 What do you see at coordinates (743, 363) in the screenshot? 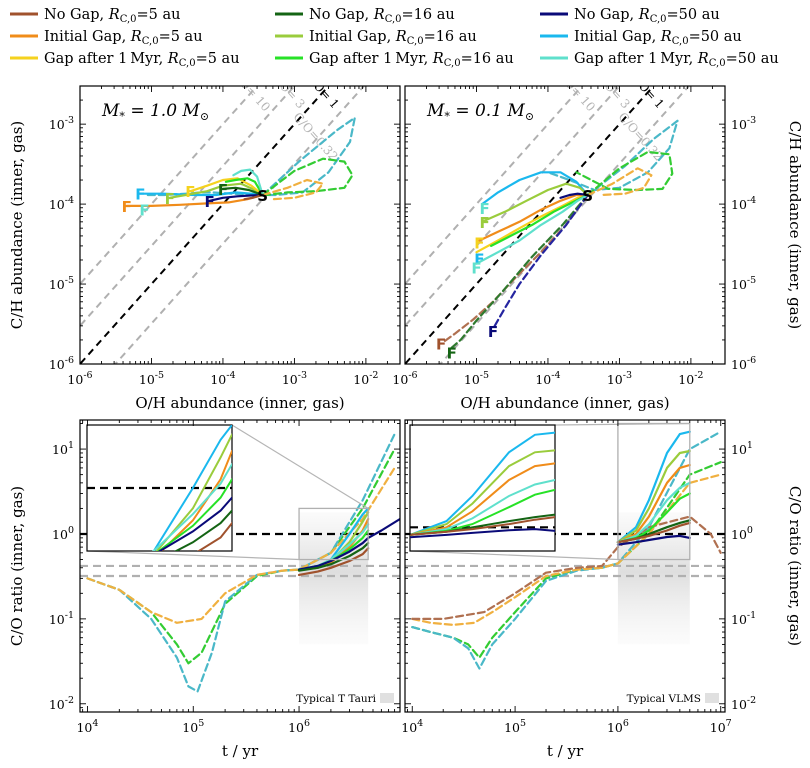
I see `y-tick-label: 10⁻⁶` at bounding box center [743, 363].